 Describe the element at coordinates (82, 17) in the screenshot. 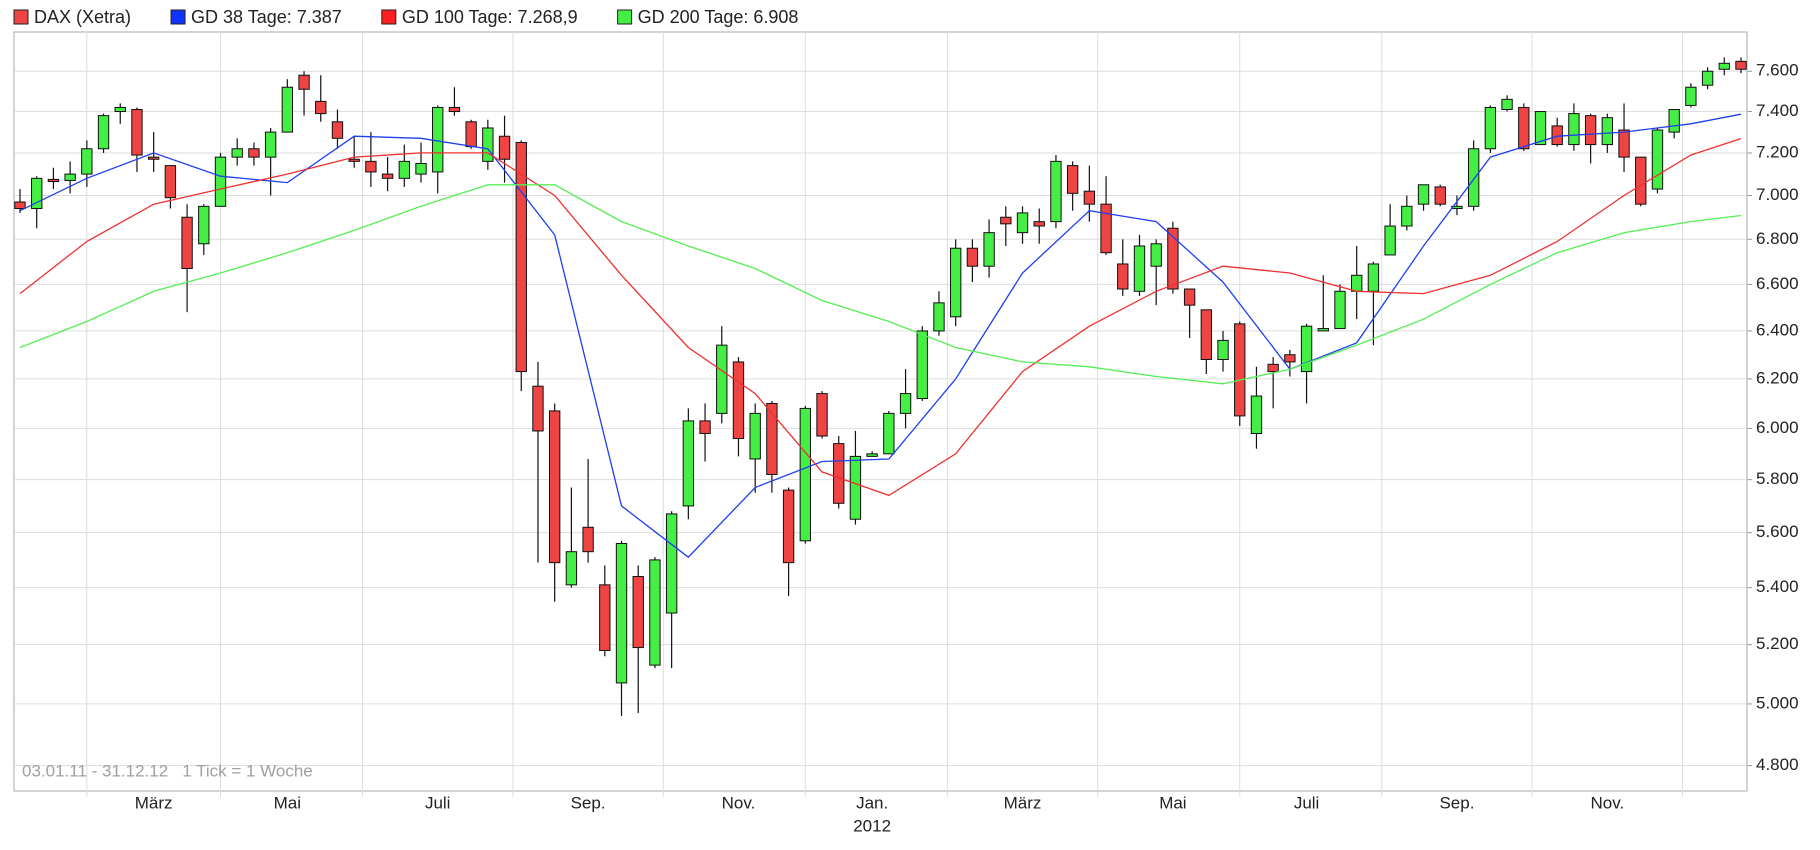

I see `legend-label: DAX (Xetra)` at that location.